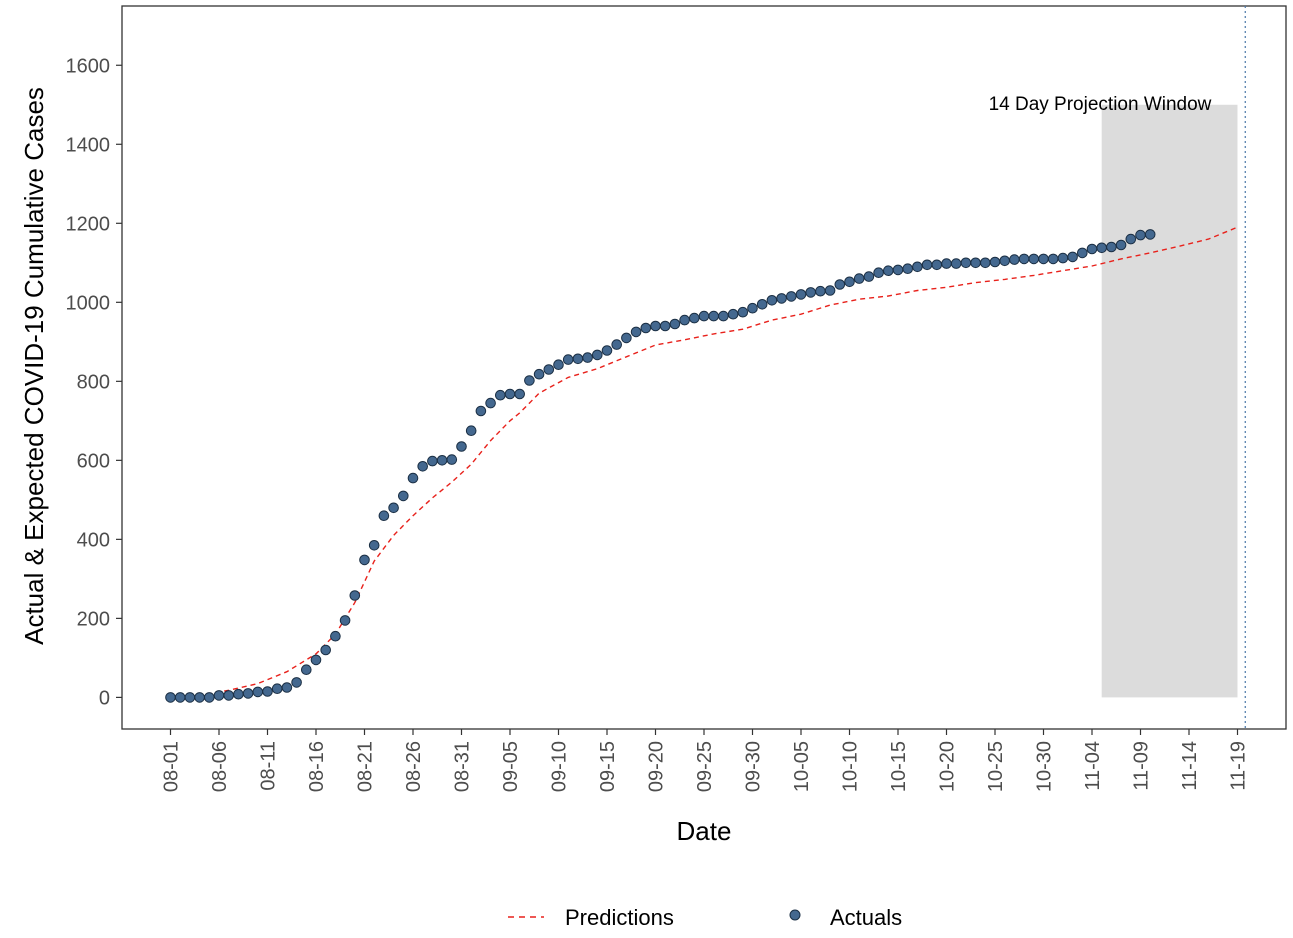 This screenshot has height=938, width=1293. I want to click on x-tick-label: 10-10, so click(851, 766).